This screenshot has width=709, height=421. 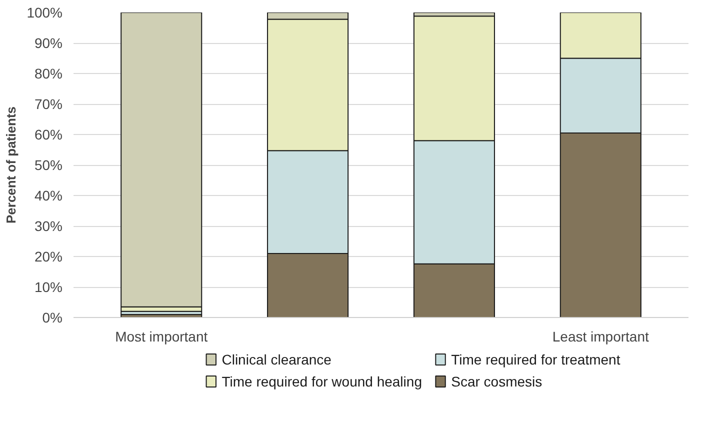 I want to click on y-tick-label: 50%, so click(x=48, y=165).